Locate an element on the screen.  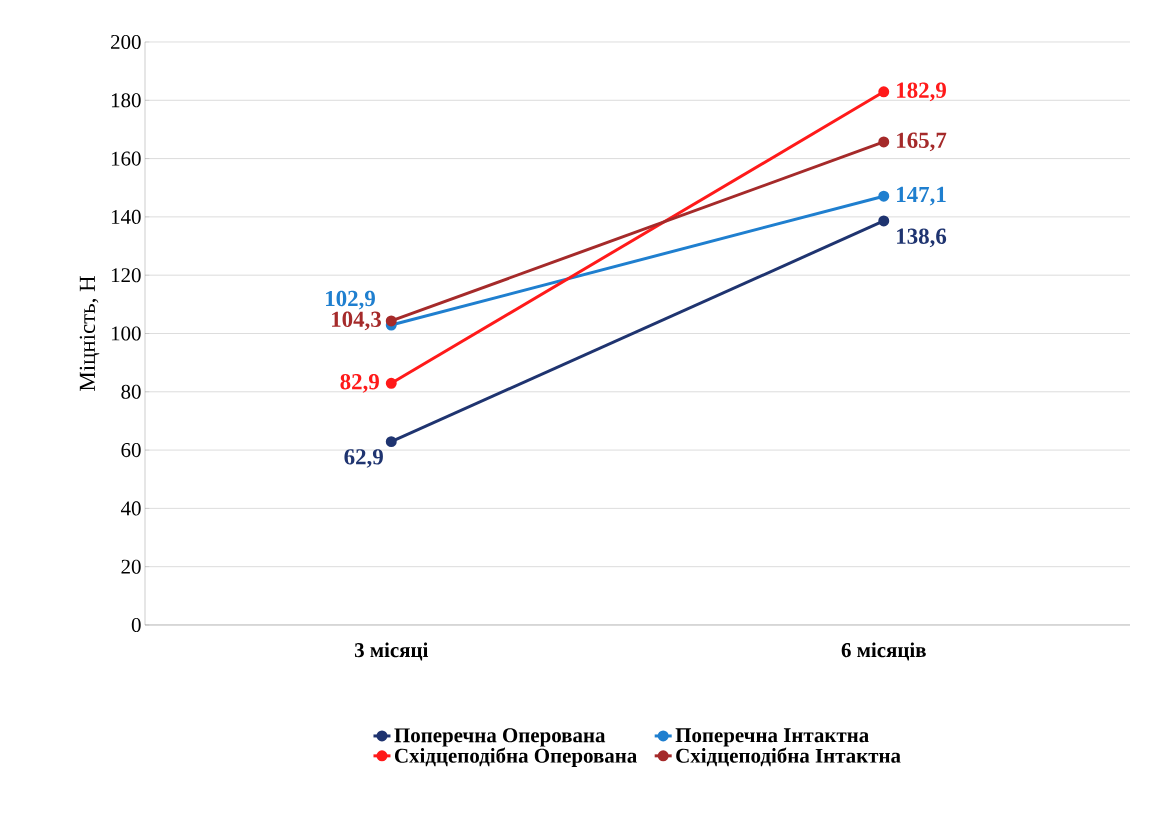
data-label: 165,7 is located at coordinates (922, 142).